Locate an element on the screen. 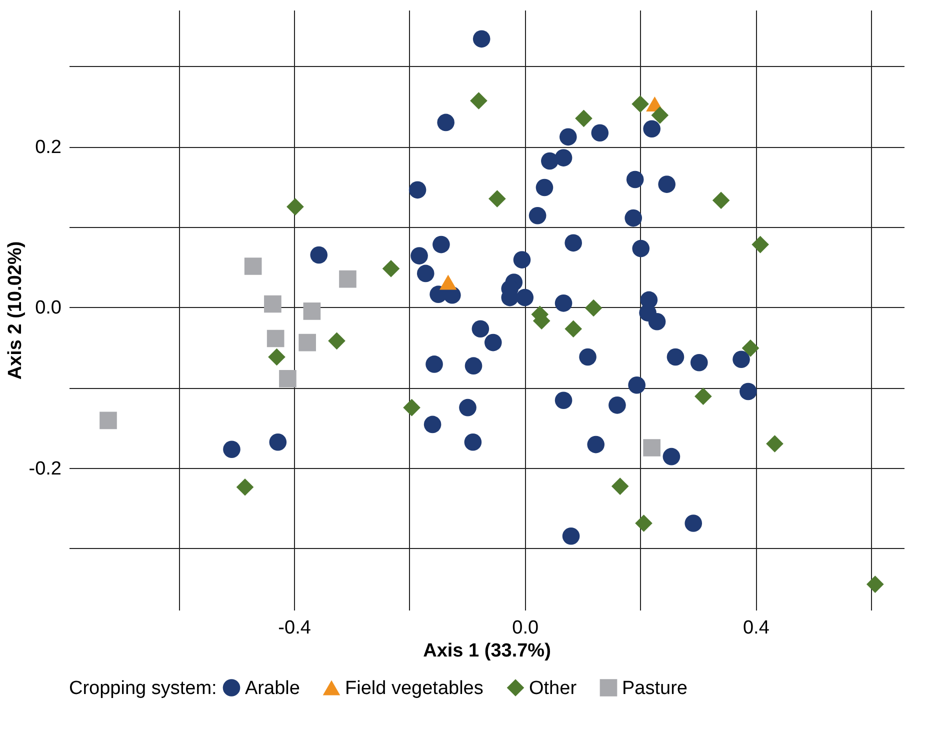 The image size is (945, 738). x-tick-label: 0.4 is located at coordinates (756, 628).